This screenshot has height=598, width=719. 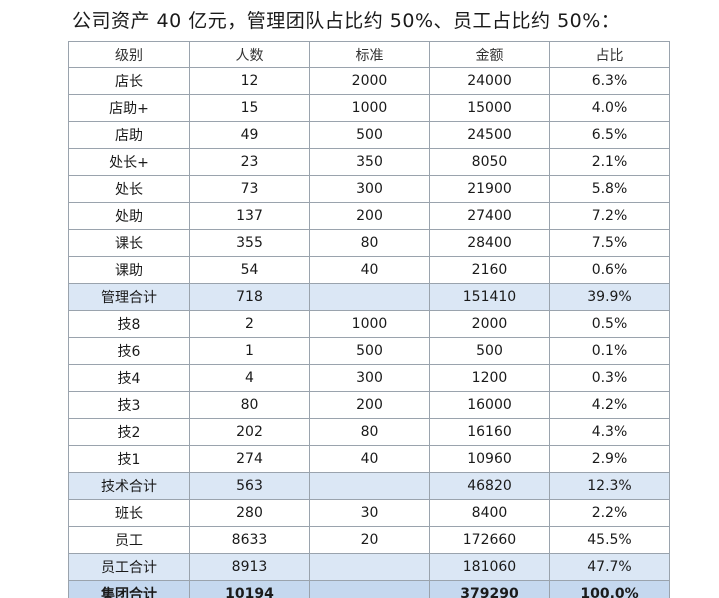 I want to click on cell-standard: 500, so click(x=369, y=351).